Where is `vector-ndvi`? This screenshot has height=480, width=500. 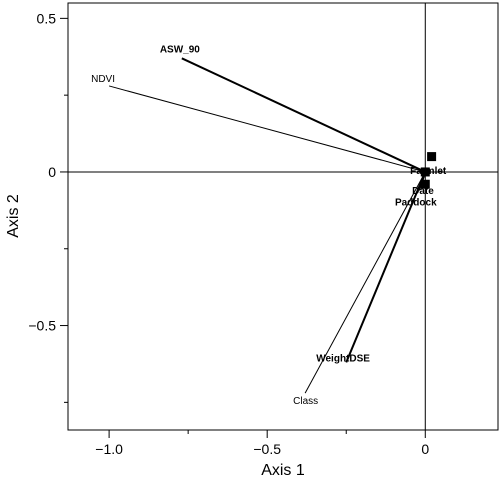
vector-ndvi is located at coordinates (267, 129).